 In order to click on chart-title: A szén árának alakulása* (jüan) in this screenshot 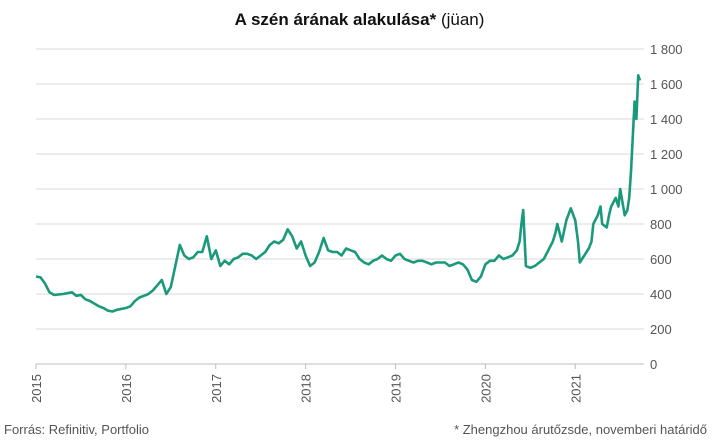, I will do `click(359, 20)`.